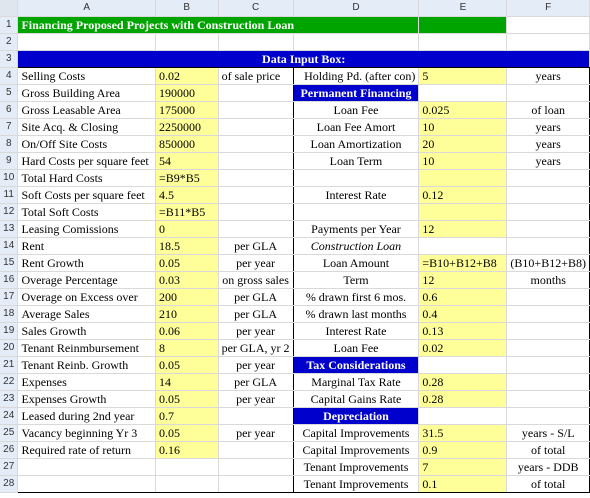 The image size is (590, 498). I want to click on row-header: 6, so click(9, 110).